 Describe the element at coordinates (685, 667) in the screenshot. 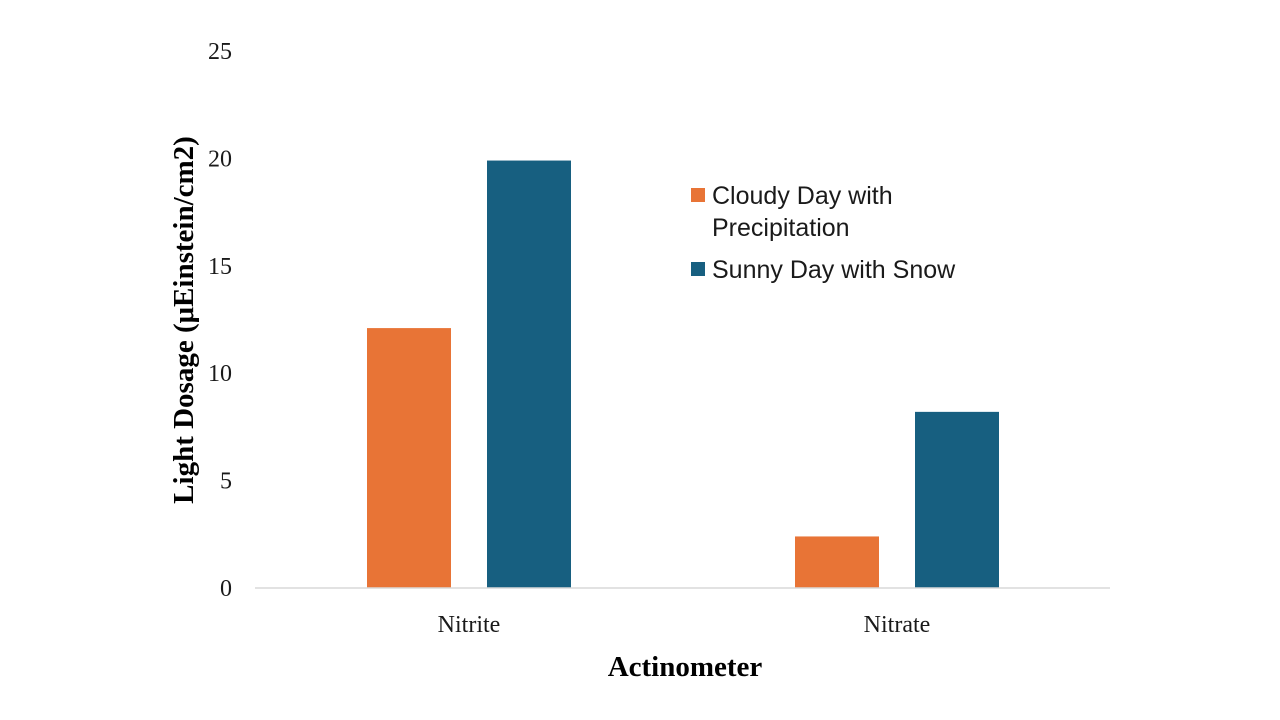

I see `x-axis-title: Actinometer` at that location.